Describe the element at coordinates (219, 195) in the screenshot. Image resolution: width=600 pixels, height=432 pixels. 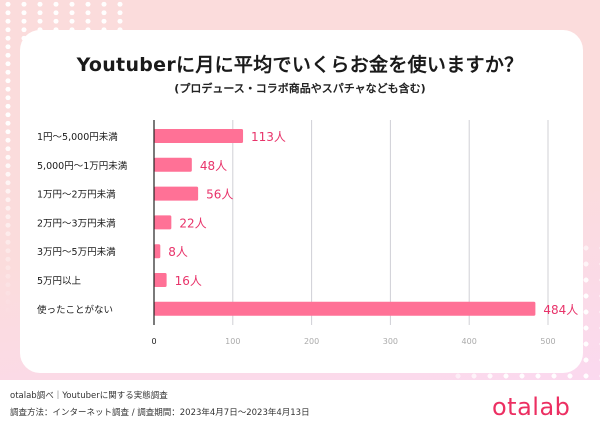
I see `value-label: 56人` at that location.